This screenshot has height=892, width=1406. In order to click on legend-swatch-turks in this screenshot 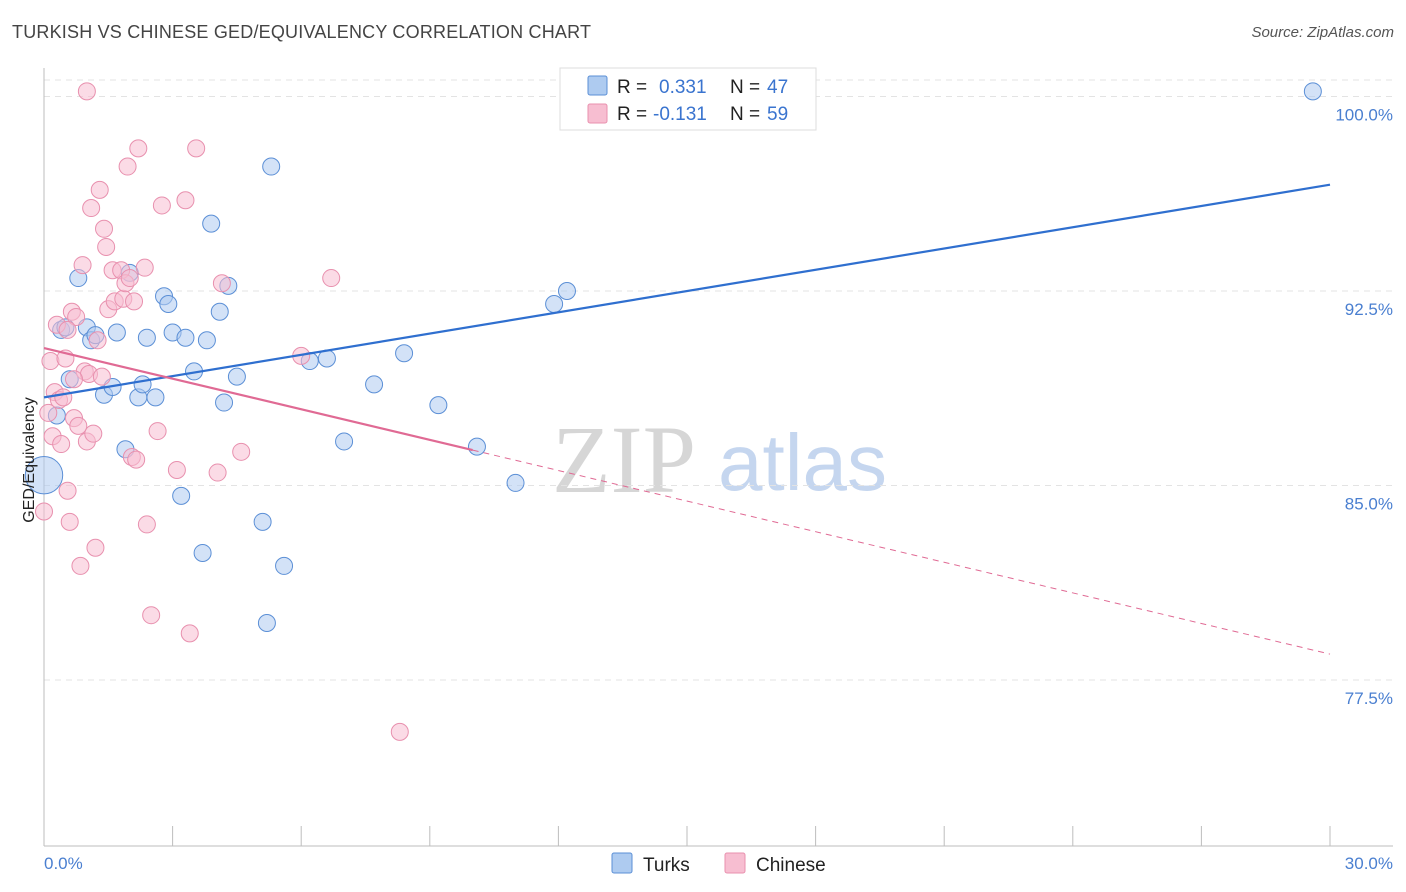, I will do `click(597, 85)`.